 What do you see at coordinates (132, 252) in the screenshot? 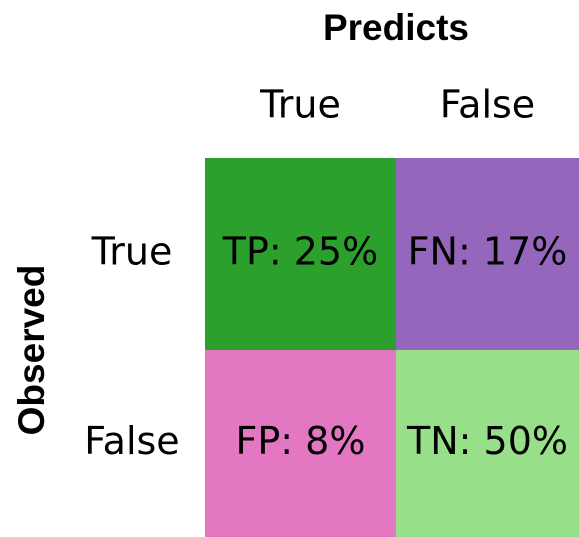
I see `row-label: True` at bounding box center [132, 252].